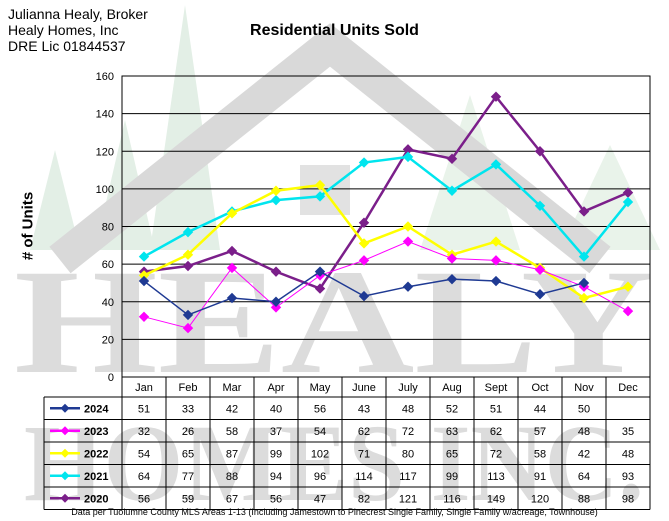  I want to click on data-label-2022: 42, so click(584, 454).